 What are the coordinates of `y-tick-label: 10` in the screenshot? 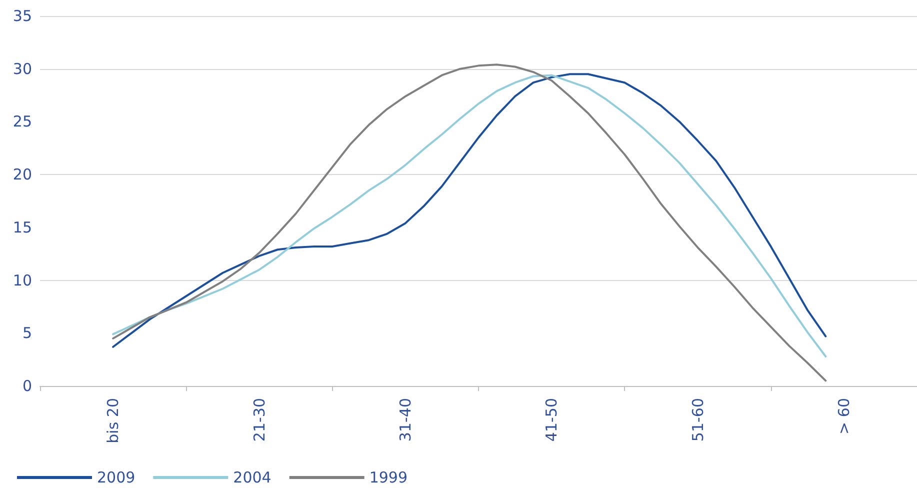 It's located at (22, 280).